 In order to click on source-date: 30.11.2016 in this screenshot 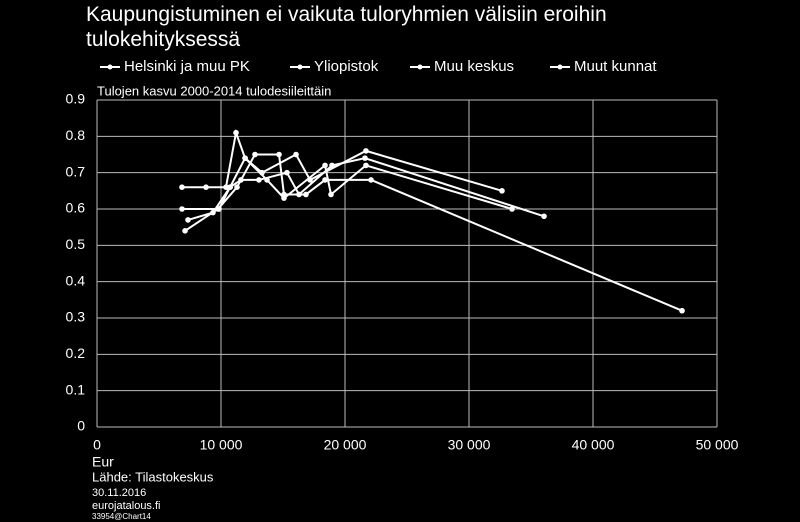, I will do `click(119, 493)`.